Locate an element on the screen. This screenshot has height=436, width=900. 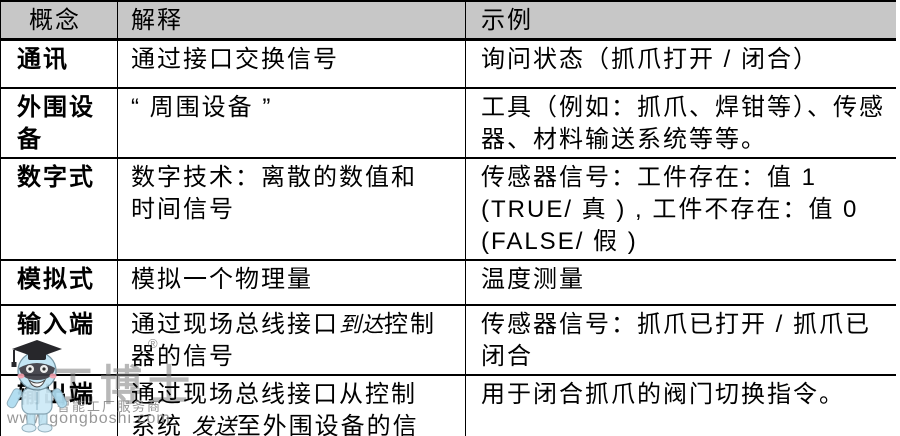
gongboshi-mascot-logo is located at coordinates (37, 386).